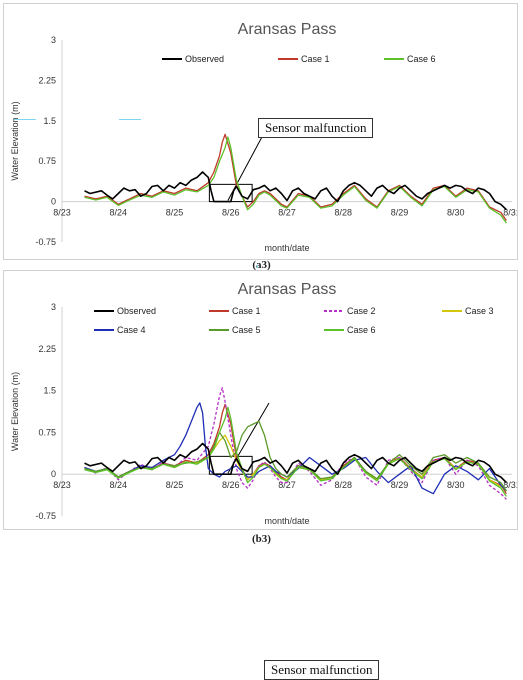 The image size is (523, 680). What do you see at coordinates (130, 119) in the screenshot?
I see `stray-mark-right` at bounding box center [130, 119].